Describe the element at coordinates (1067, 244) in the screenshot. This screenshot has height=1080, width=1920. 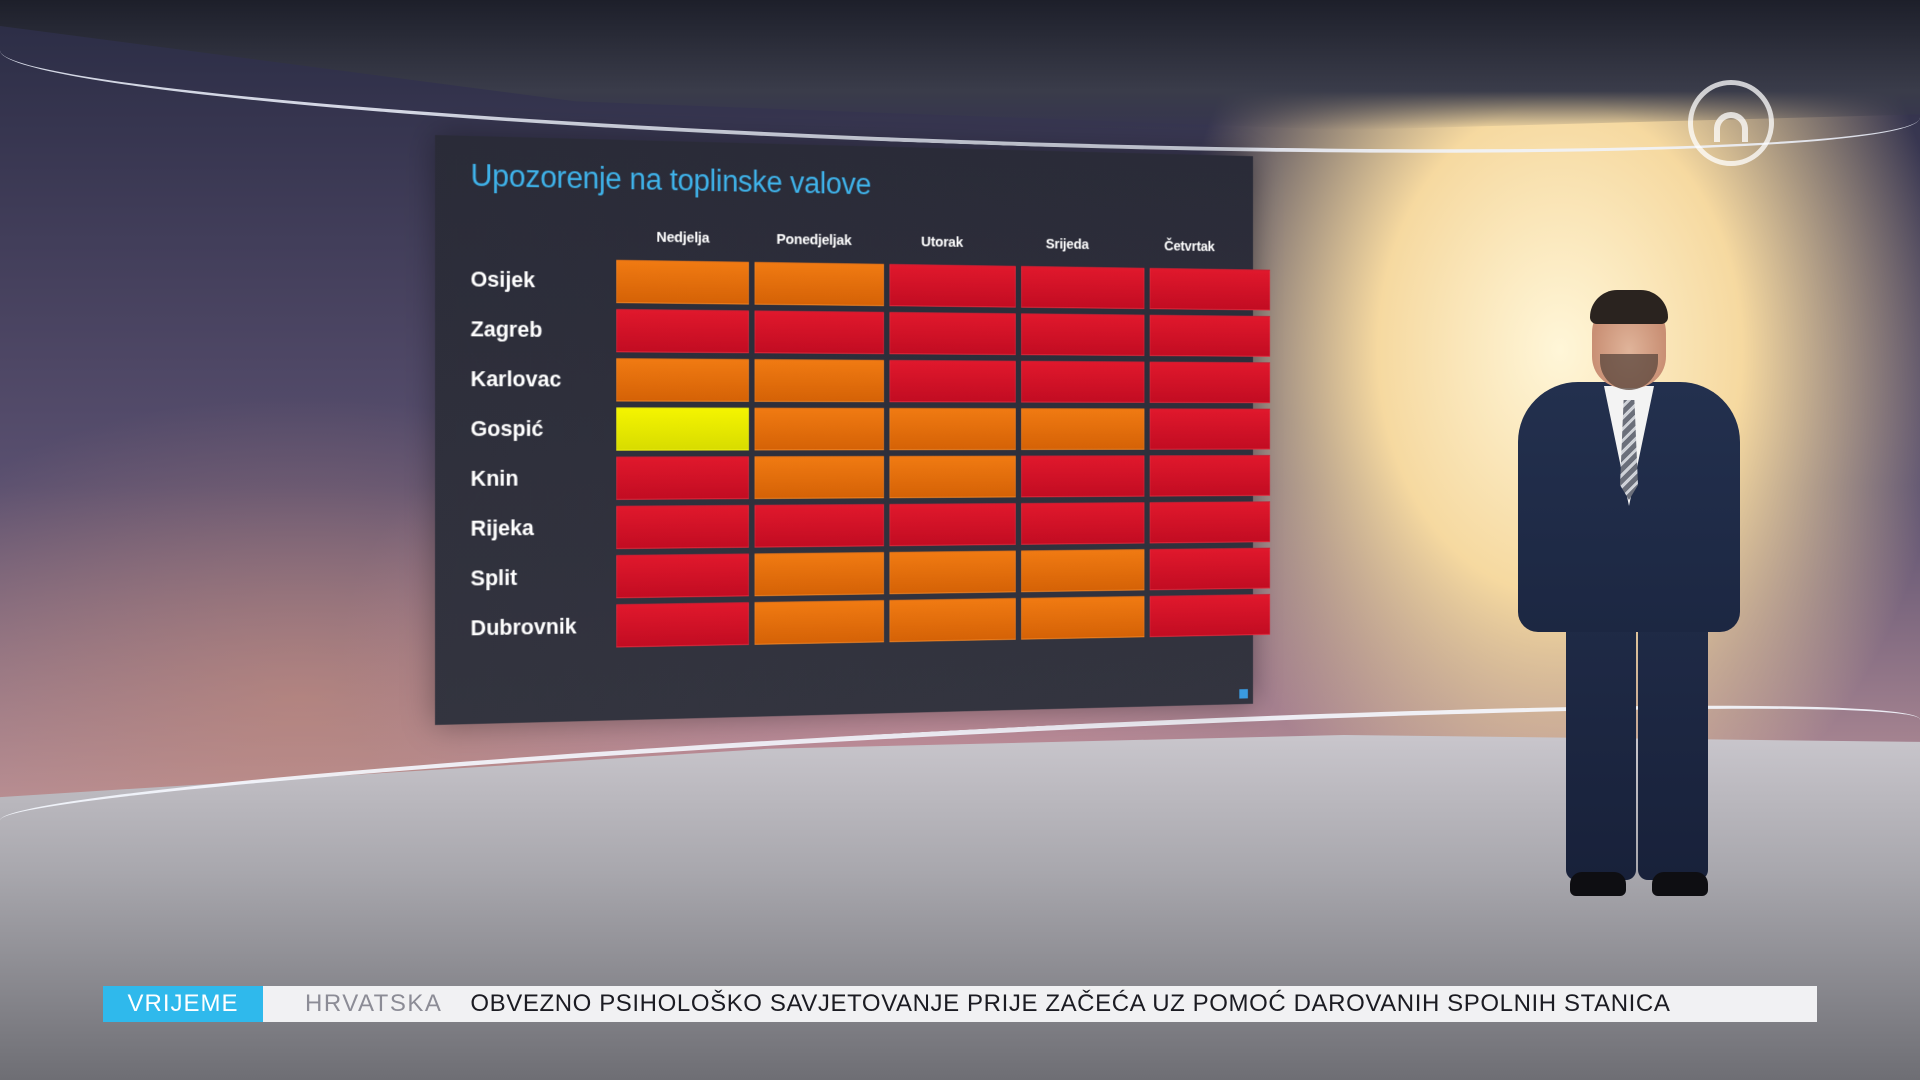
I see `day-header: Srijeda` at that location.